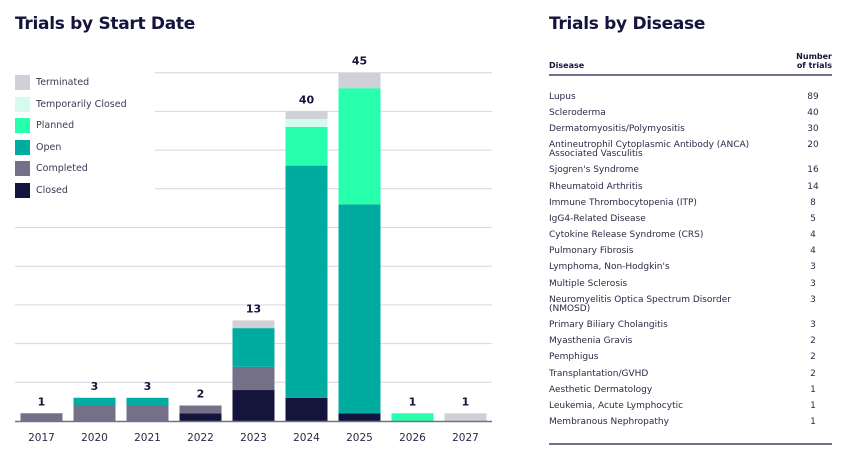 The width and height of the screenshot is (857, 465). I want to click on header-count: Number of trials, so click(814, 61).